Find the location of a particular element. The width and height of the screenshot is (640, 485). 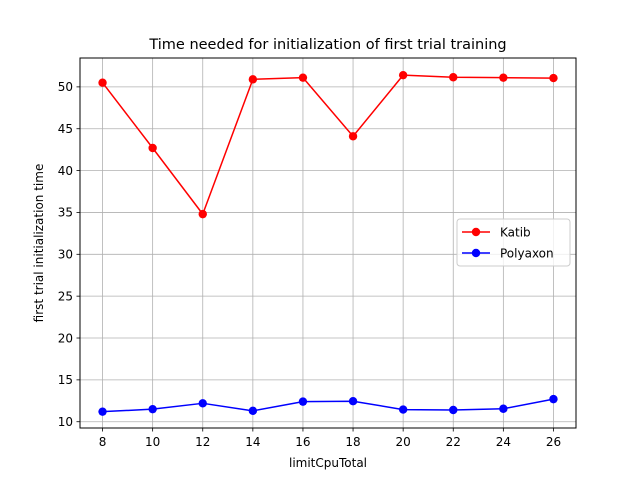

x-tick-label: 24 is located at coordinates (503, 442).